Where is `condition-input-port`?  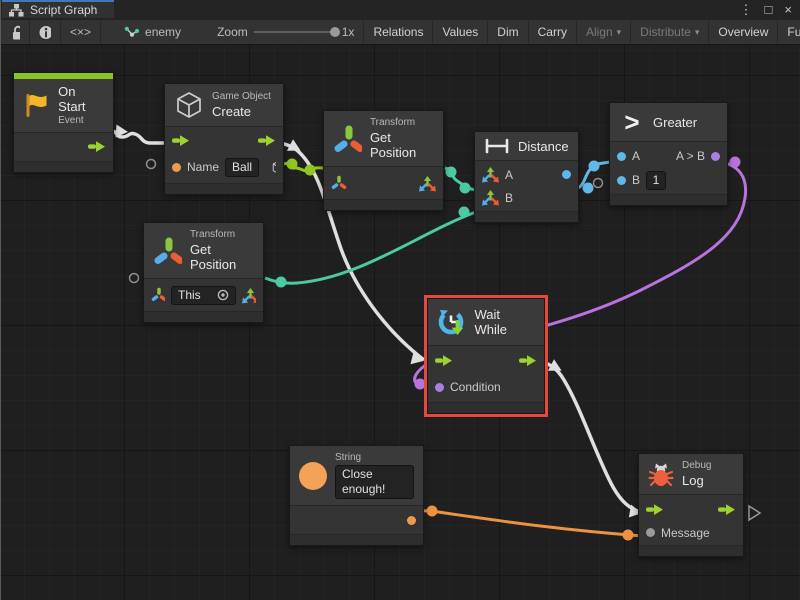
condition-input-port is located at coordinates (439, 387).